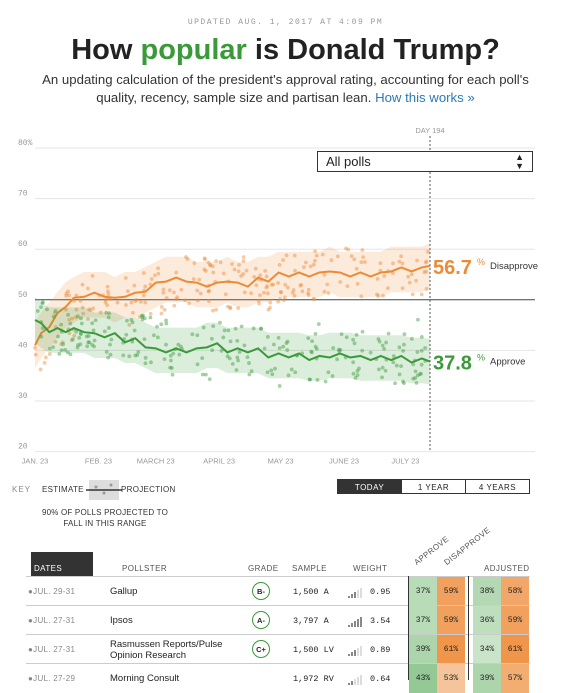  What do you see at coordinates (425, 161) in the screenshot?
I see `poll-filter-dropdown: All polls ▲ ▼` at bounding box center [425, 161].